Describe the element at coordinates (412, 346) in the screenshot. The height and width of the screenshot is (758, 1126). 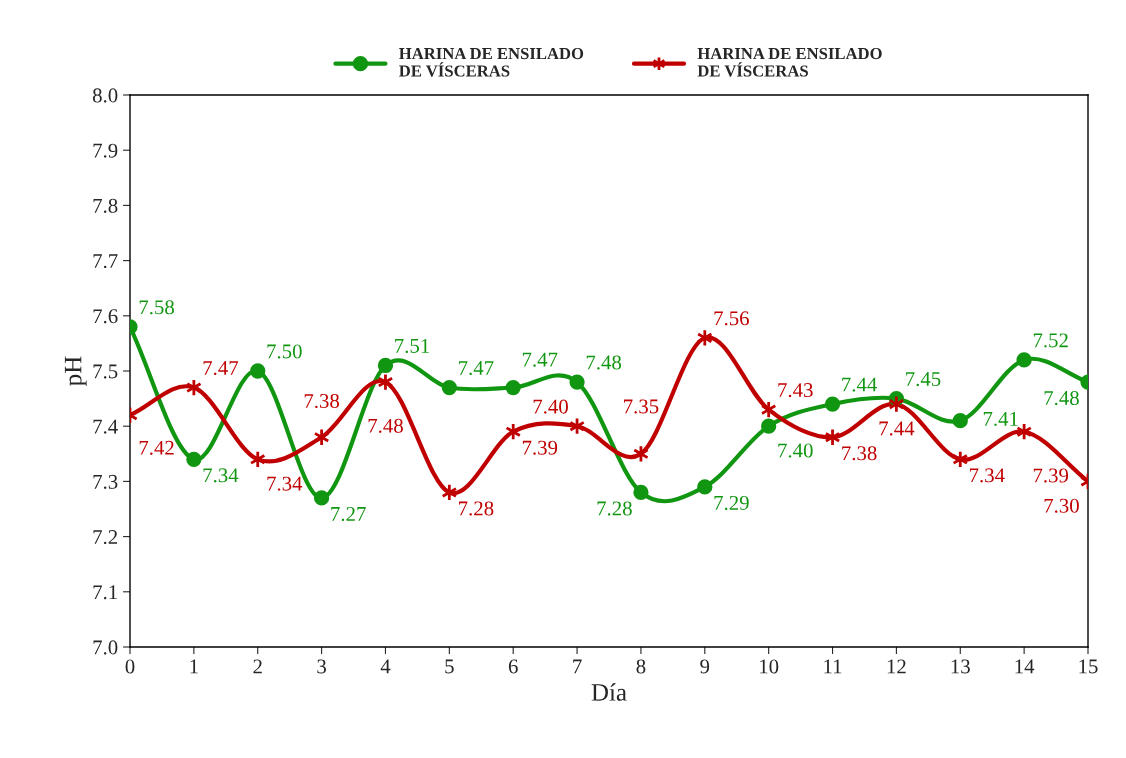
I see `data-label: 7.51` at that location.